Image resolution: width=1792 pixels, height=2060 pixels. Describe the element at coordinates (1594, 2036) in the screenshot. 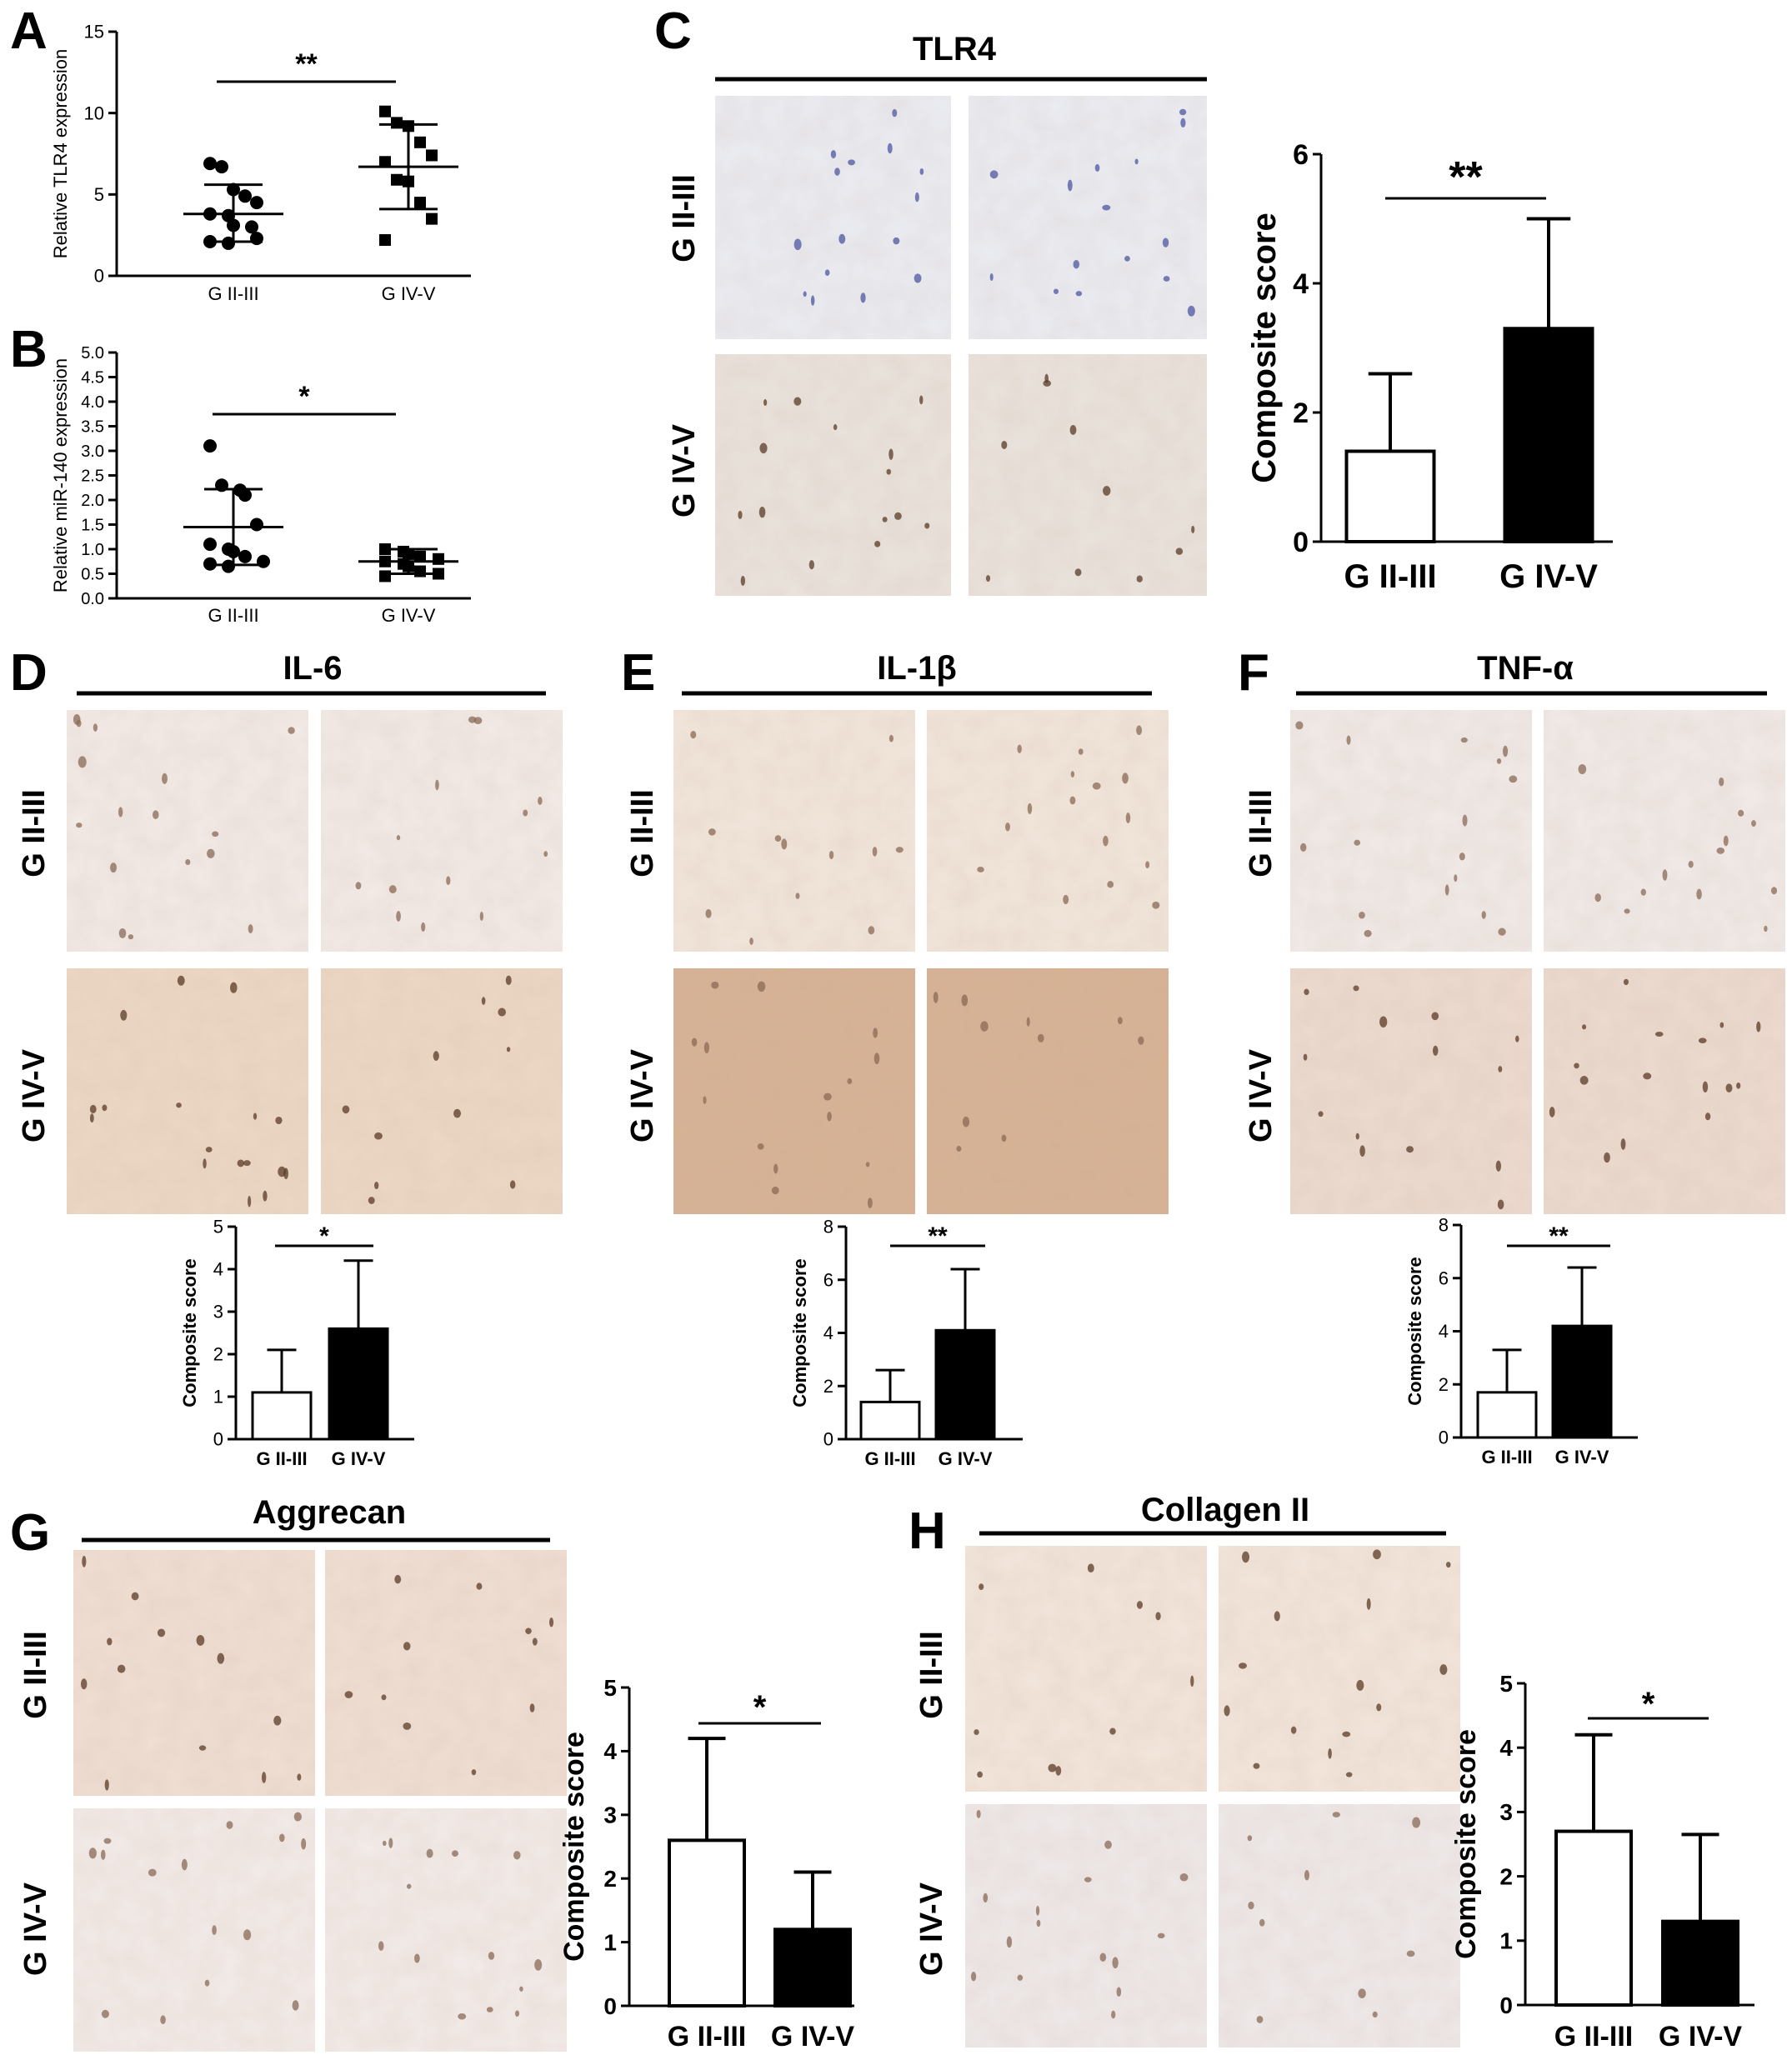

I see `panel-h-category-label: G II-III` at that location.